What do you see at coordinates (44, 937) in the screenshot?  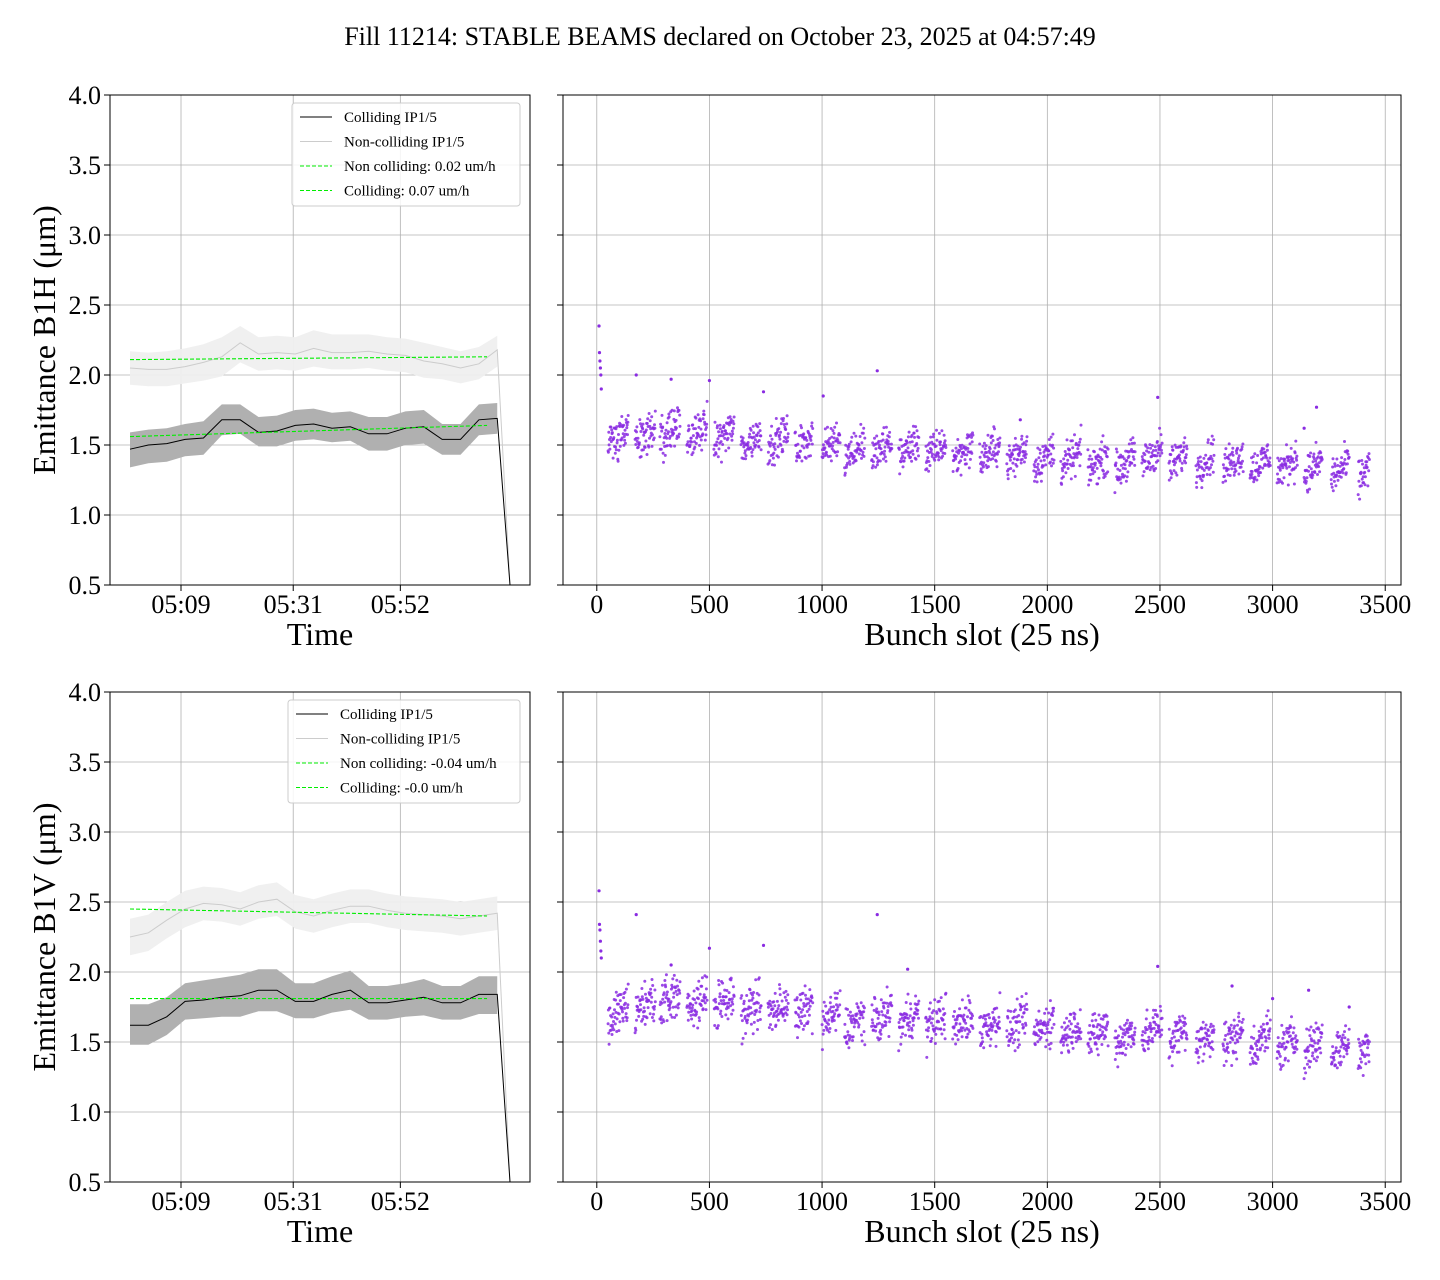 I see `y-axis-label: Emittance B1V (μm)` at bounding box center [44, 937].